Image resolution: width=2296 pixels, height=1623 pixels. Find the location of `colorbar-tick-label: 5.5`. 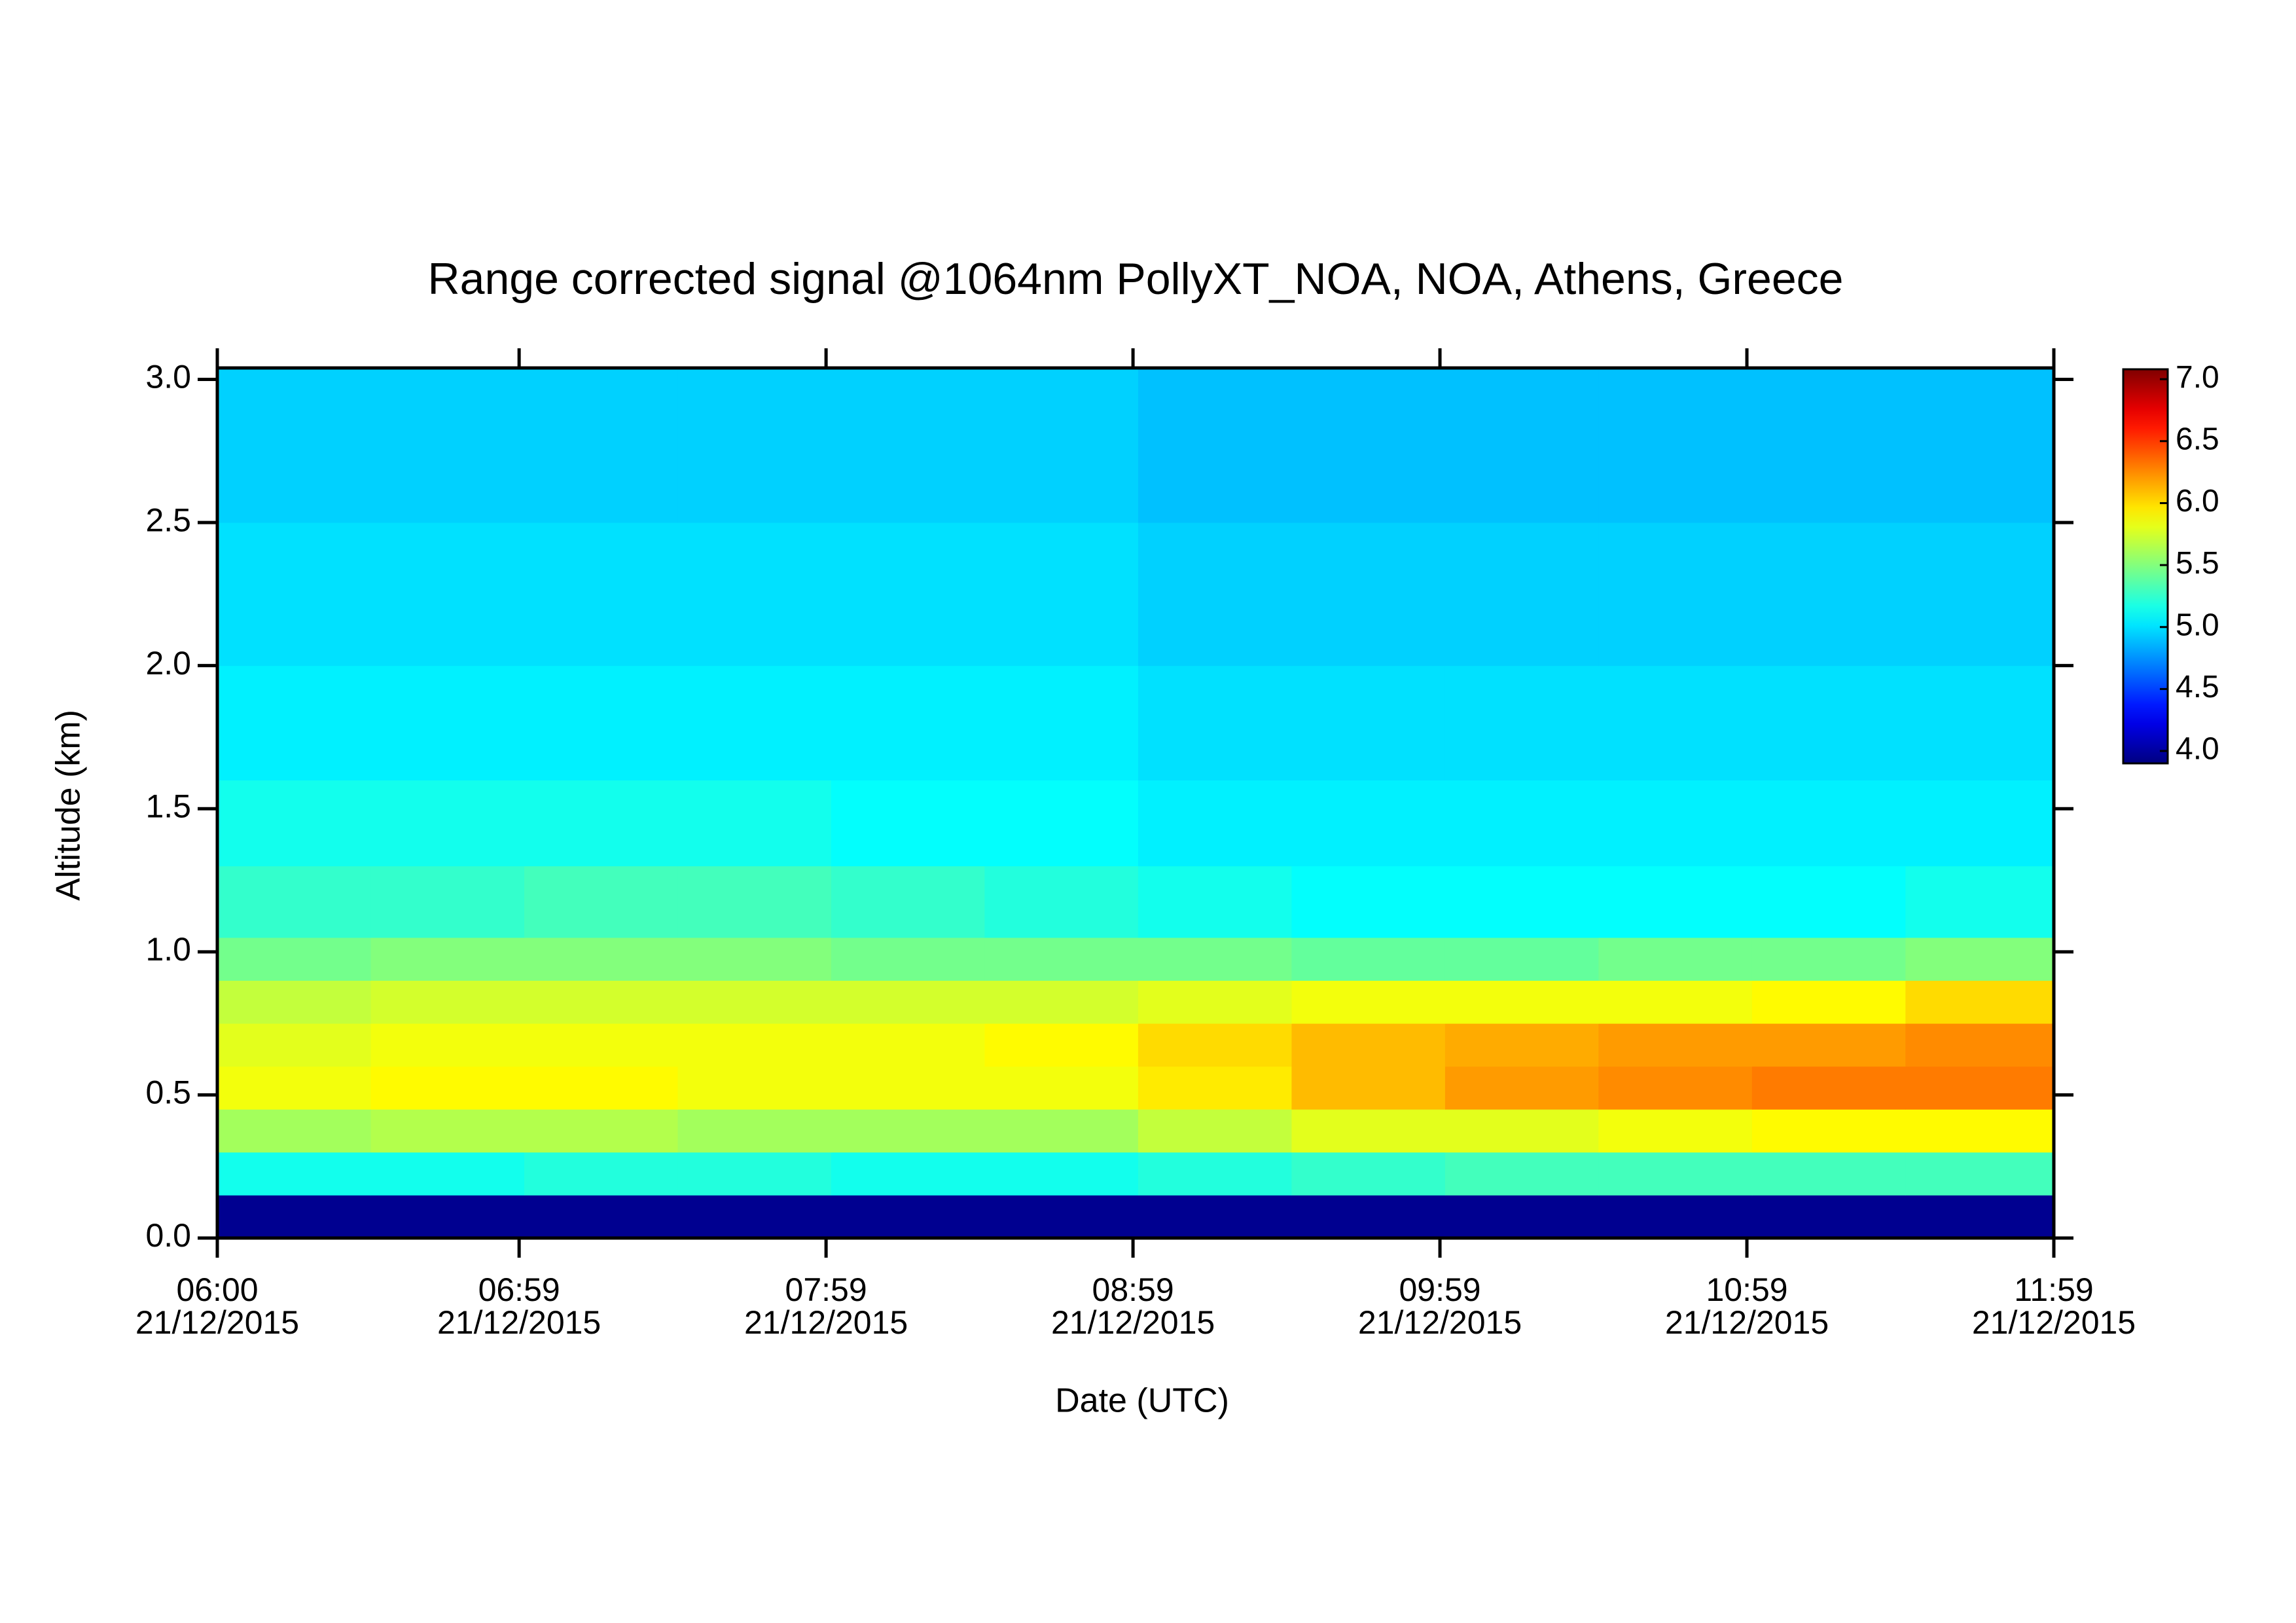

colorbar-tick-label: 5.5 is located at coordinates (2197, 563).